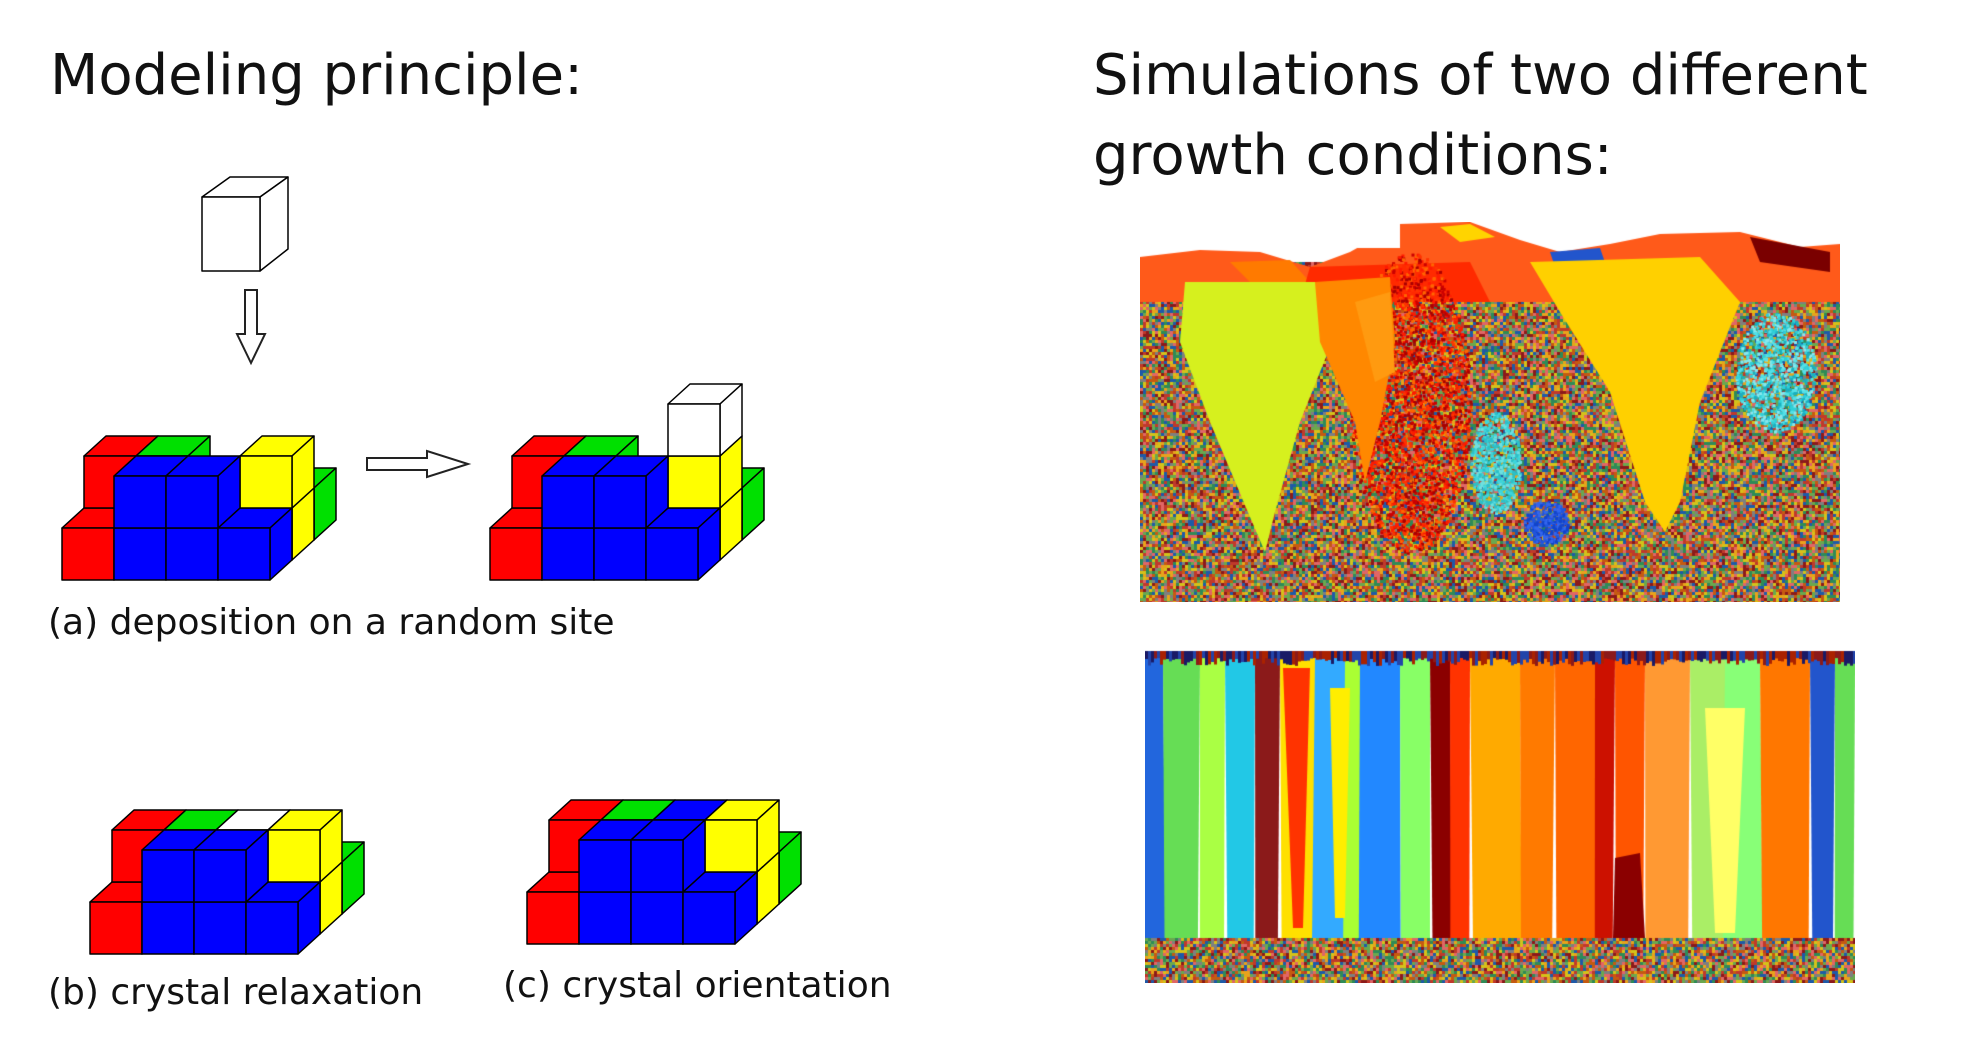 Image resolution: width=1987 pixels, height=1057 pixels. I want to click on falling-cube-icon, so click(245, 224).